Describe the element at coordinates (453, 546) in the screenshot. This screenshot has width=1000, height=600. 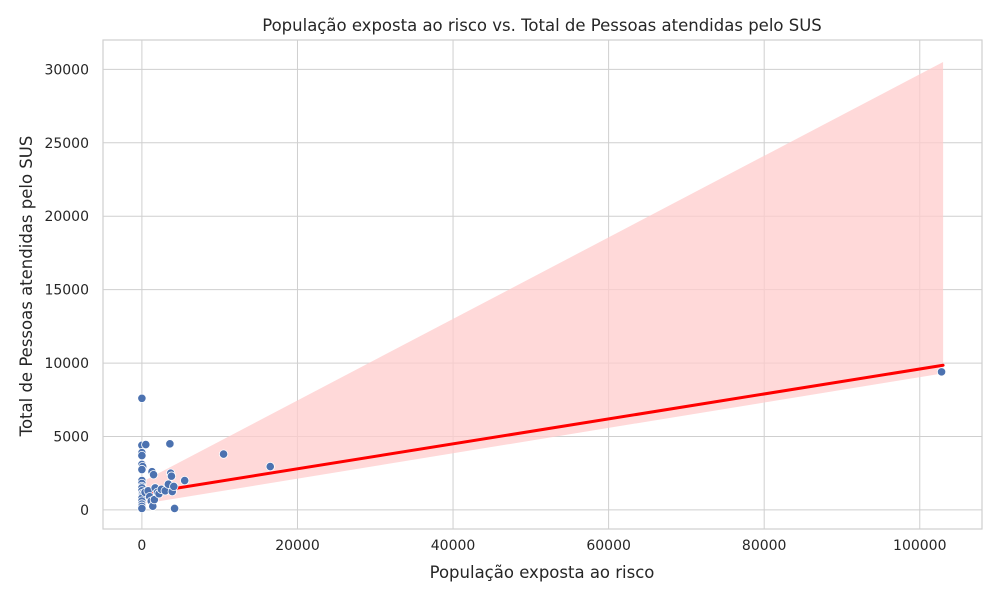
I see `x-tick-label: 40000` at that location.